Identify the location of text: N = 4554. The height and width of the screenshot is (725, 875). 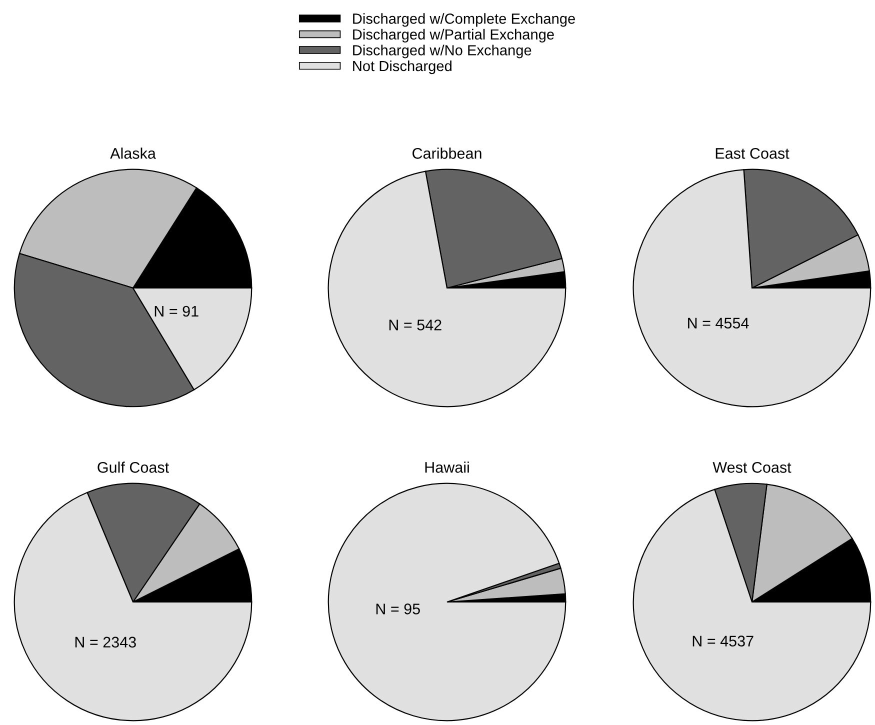
(718, 323).